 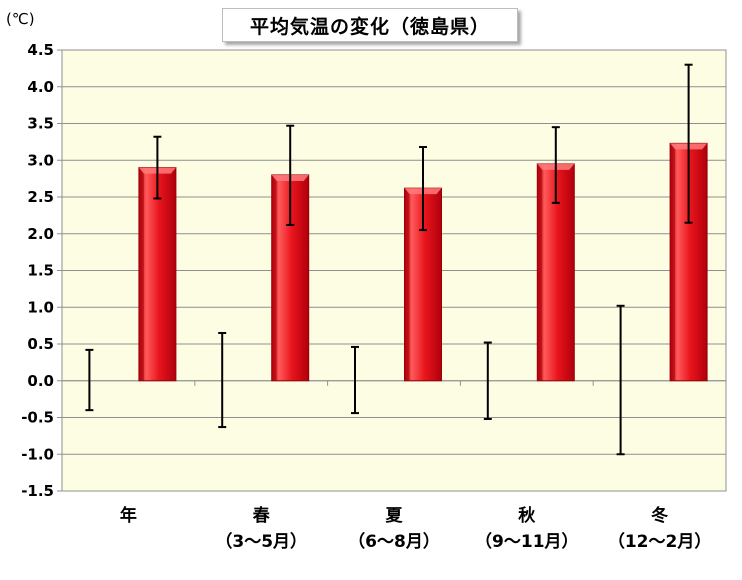 I want to click on y-tick-label: 3.0, so click(x=40, y=160).